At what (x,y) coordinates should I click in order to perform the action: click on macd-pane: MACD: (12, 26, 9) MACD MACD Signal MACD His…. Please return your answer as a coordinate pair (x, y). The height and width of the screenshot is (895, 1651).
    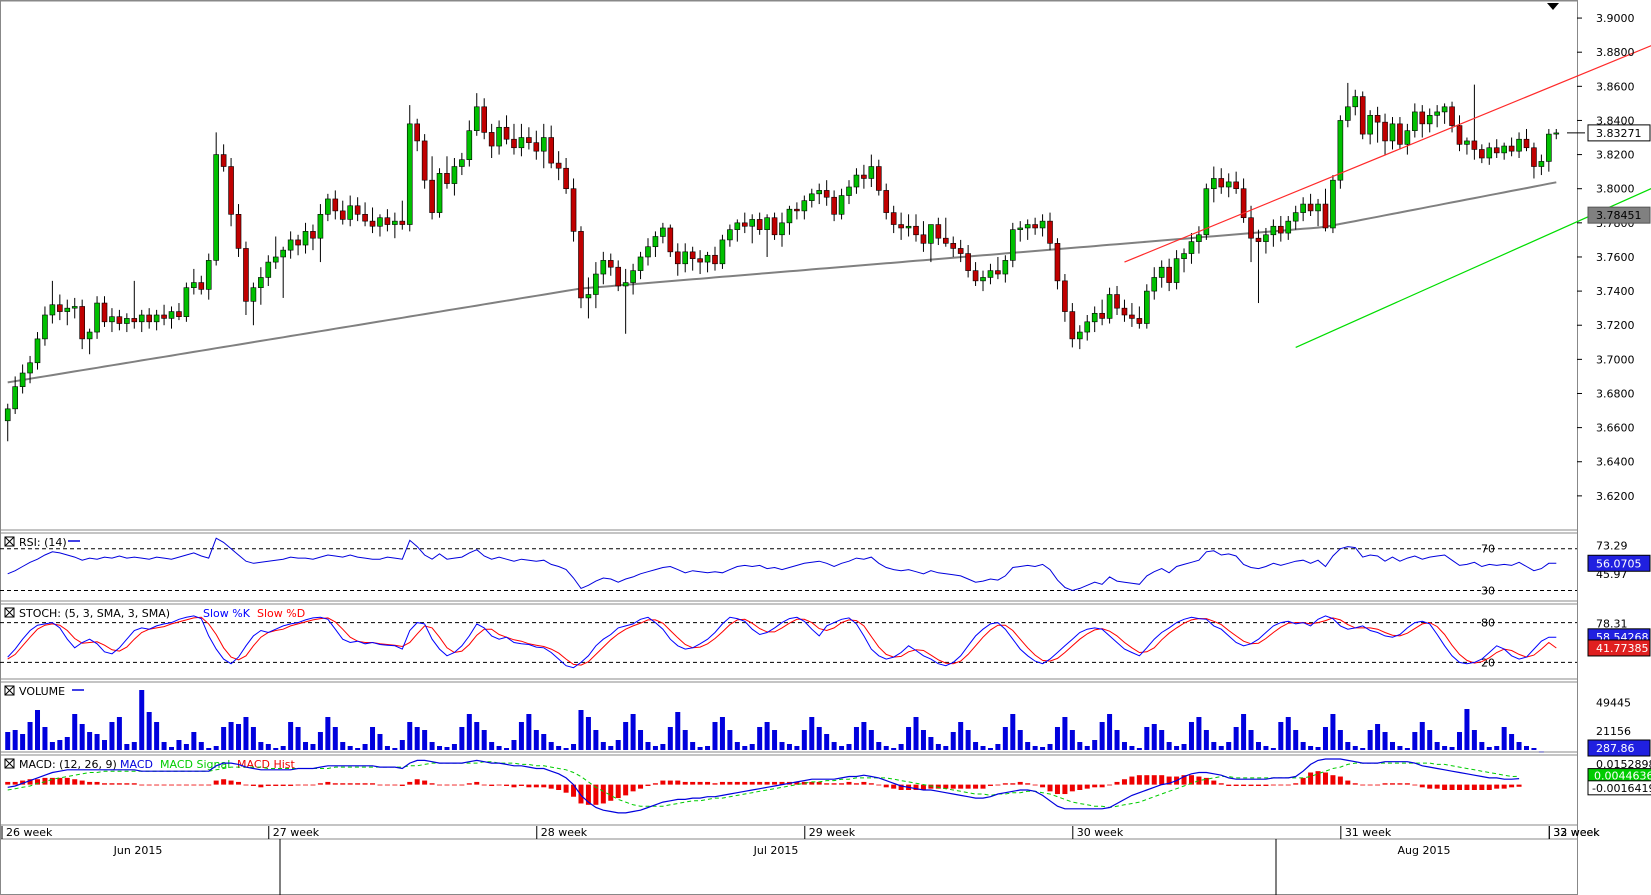
    Looking at the image, I should click on (825, 790).